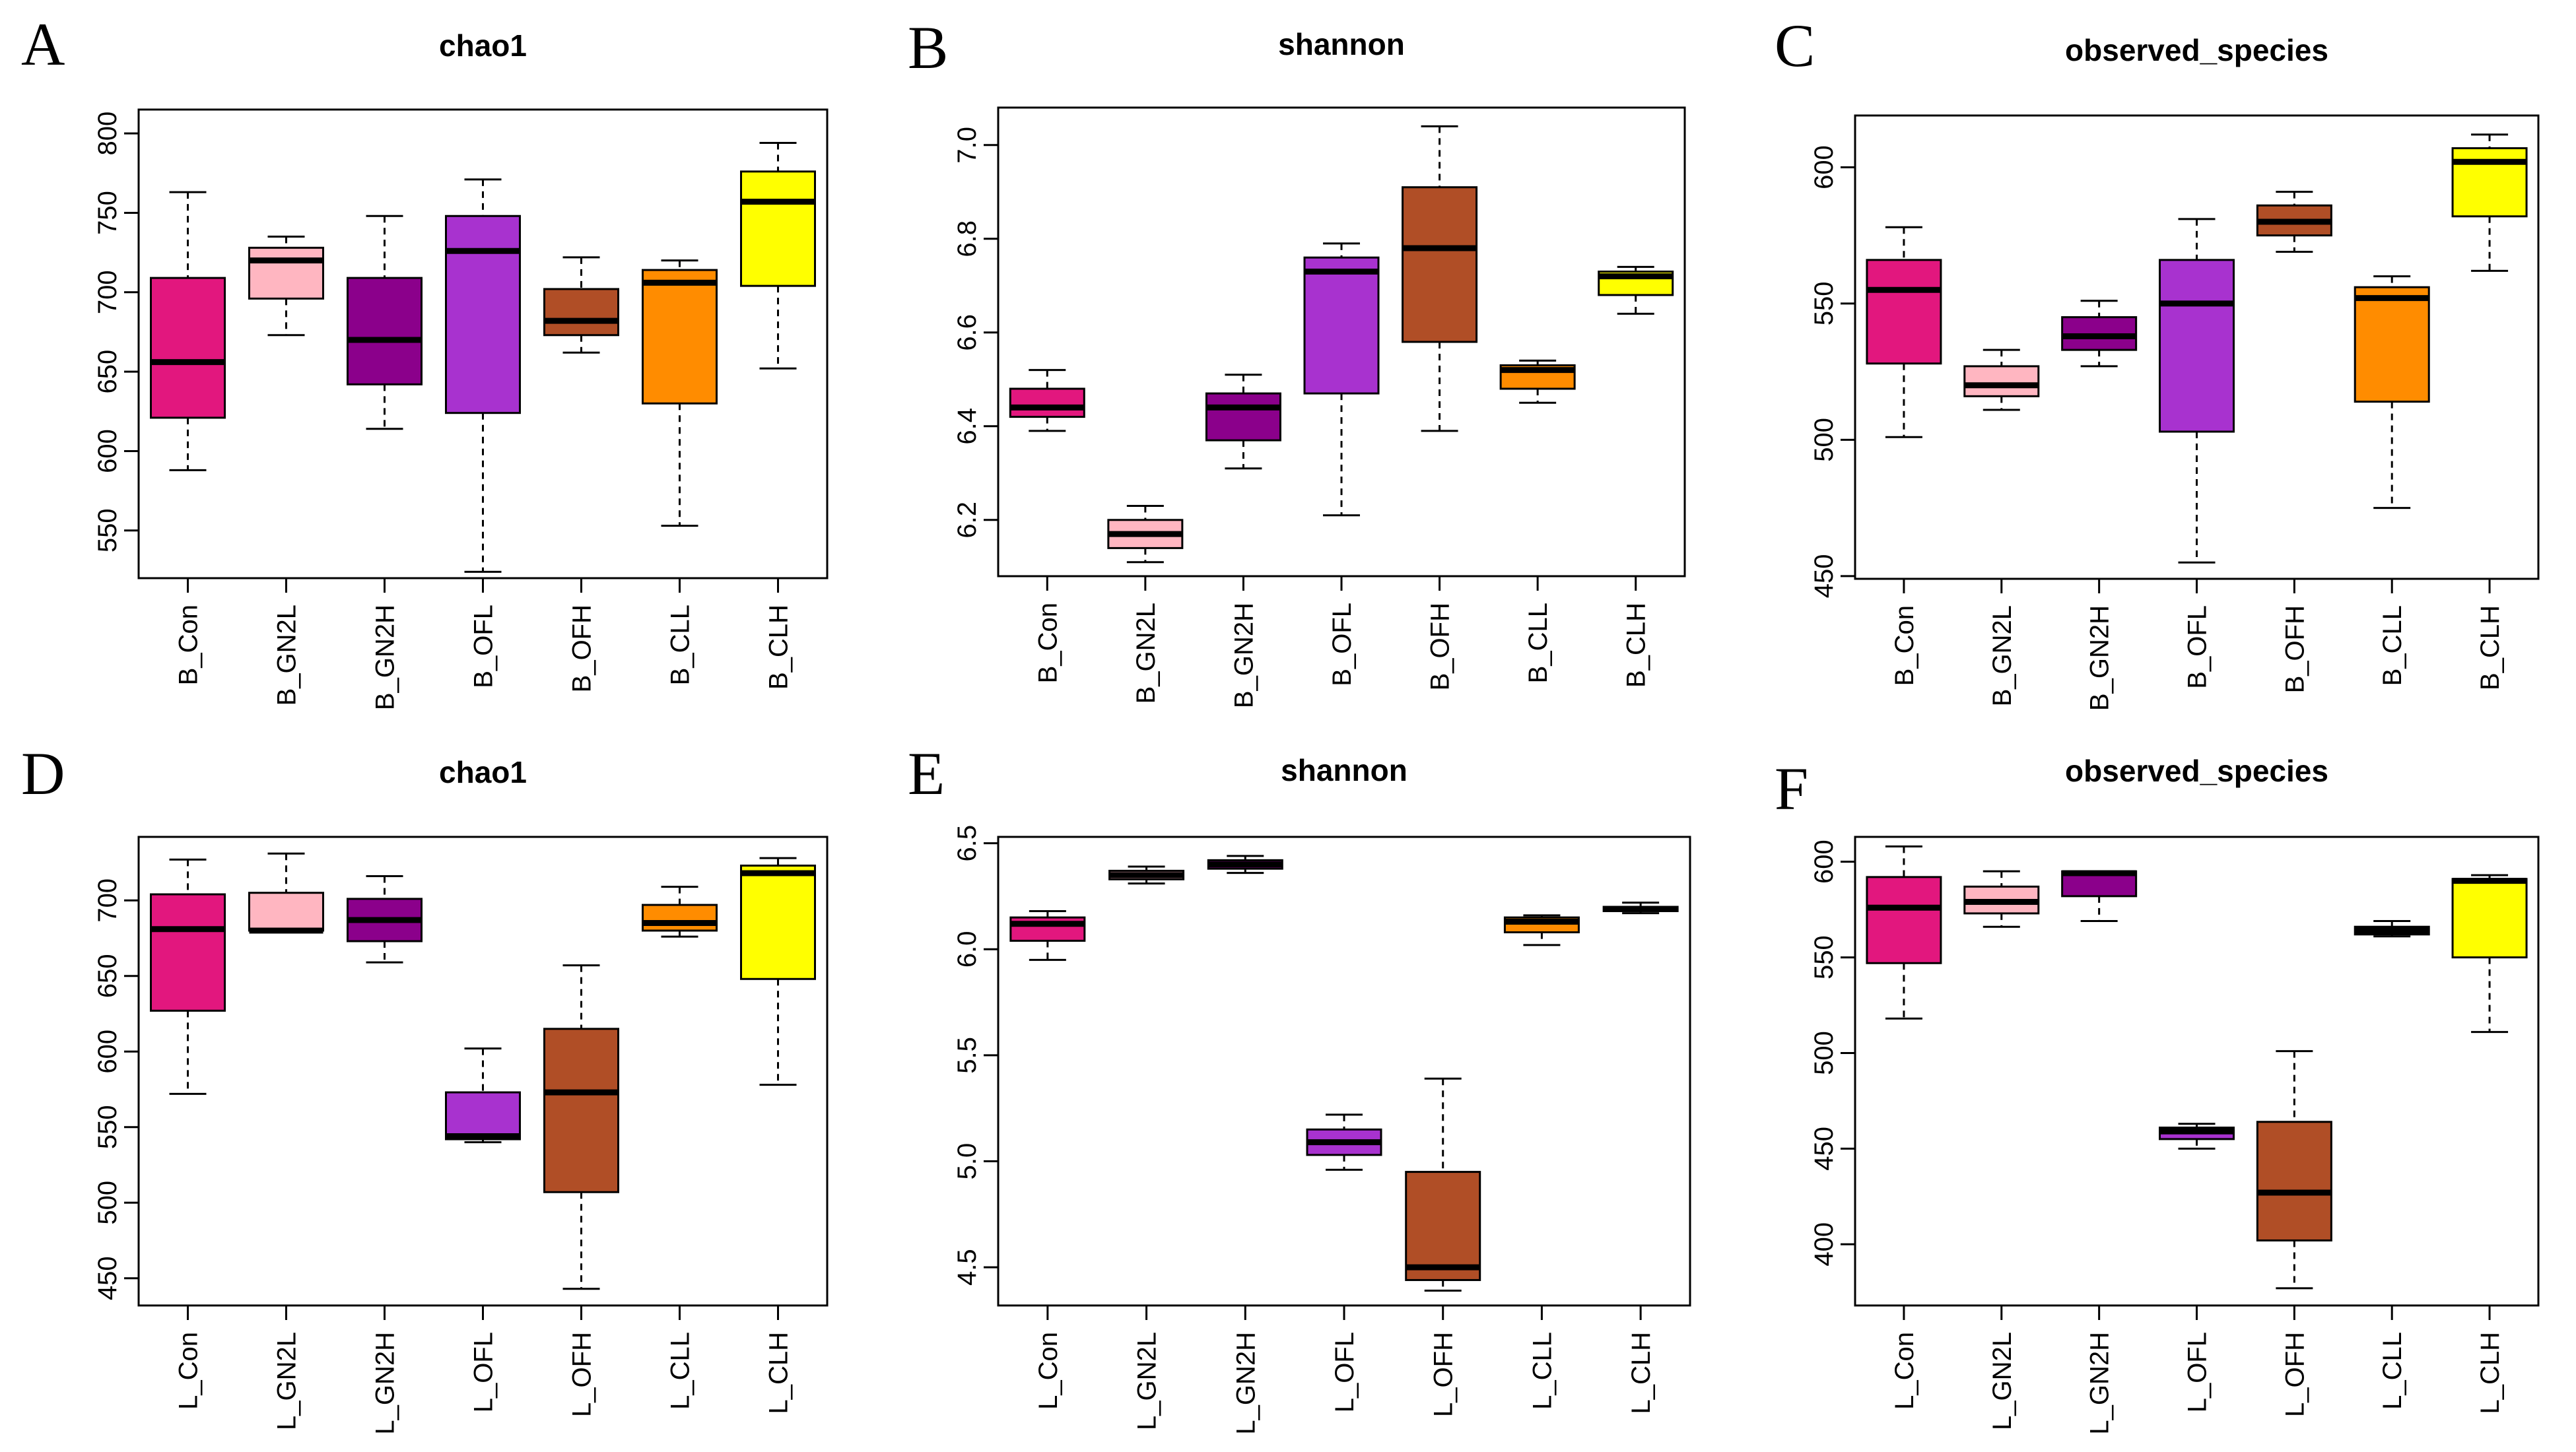 The height and width of the screenshot is (1452, 2576). Describe the element at coordinates (1825, 576) in the screenshot. I see `y-tick-label: 450` at that location.